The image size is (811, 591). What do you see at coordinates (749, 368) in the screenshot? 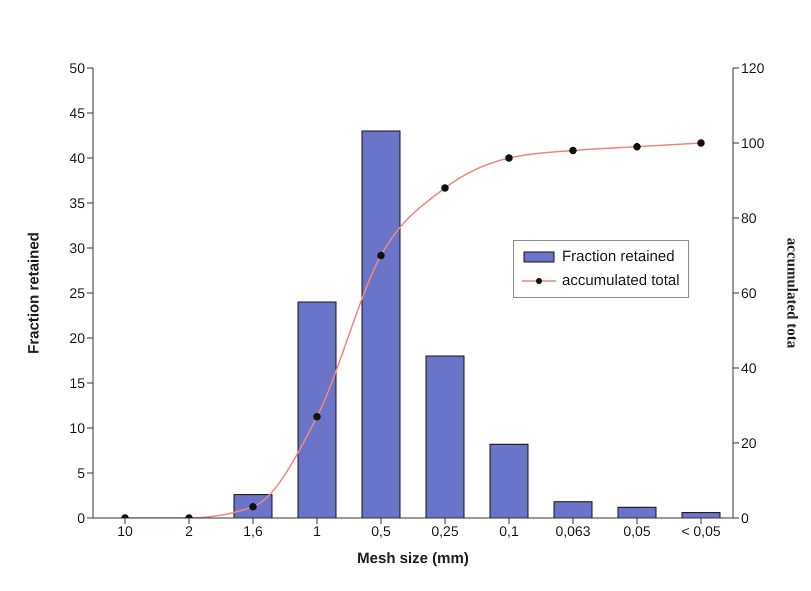
I see `y2-tick-label: 40` at bounding box center [749, 368].